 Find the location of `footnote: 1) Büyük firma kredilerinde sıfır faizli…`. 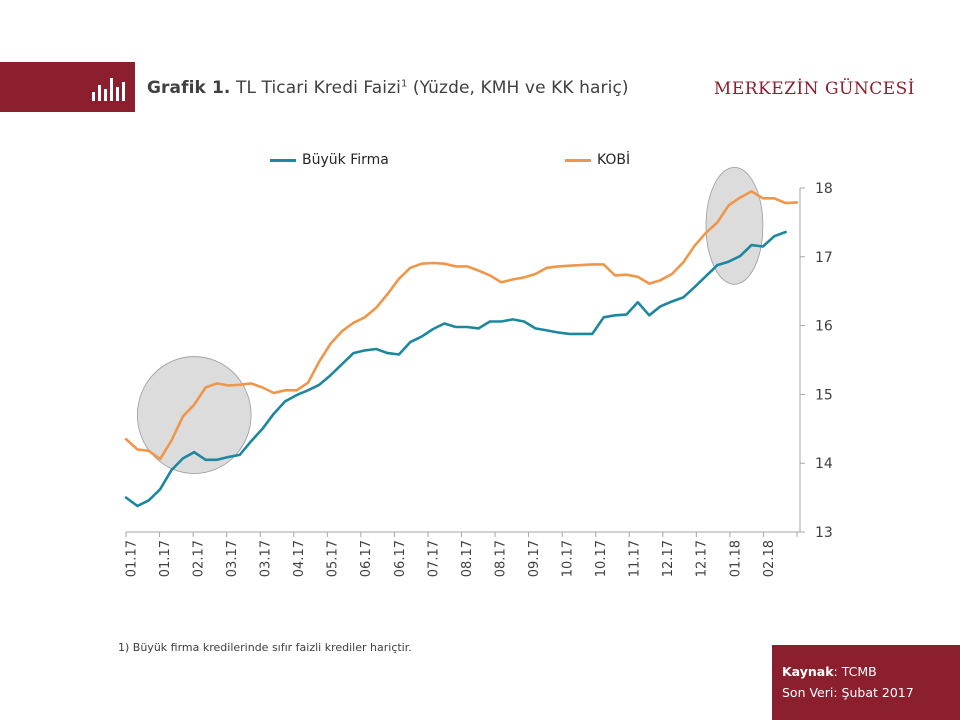

footnote: 1) Büyük firma kredilerinde sıfır faizli… is located at coordinates (265, 647).